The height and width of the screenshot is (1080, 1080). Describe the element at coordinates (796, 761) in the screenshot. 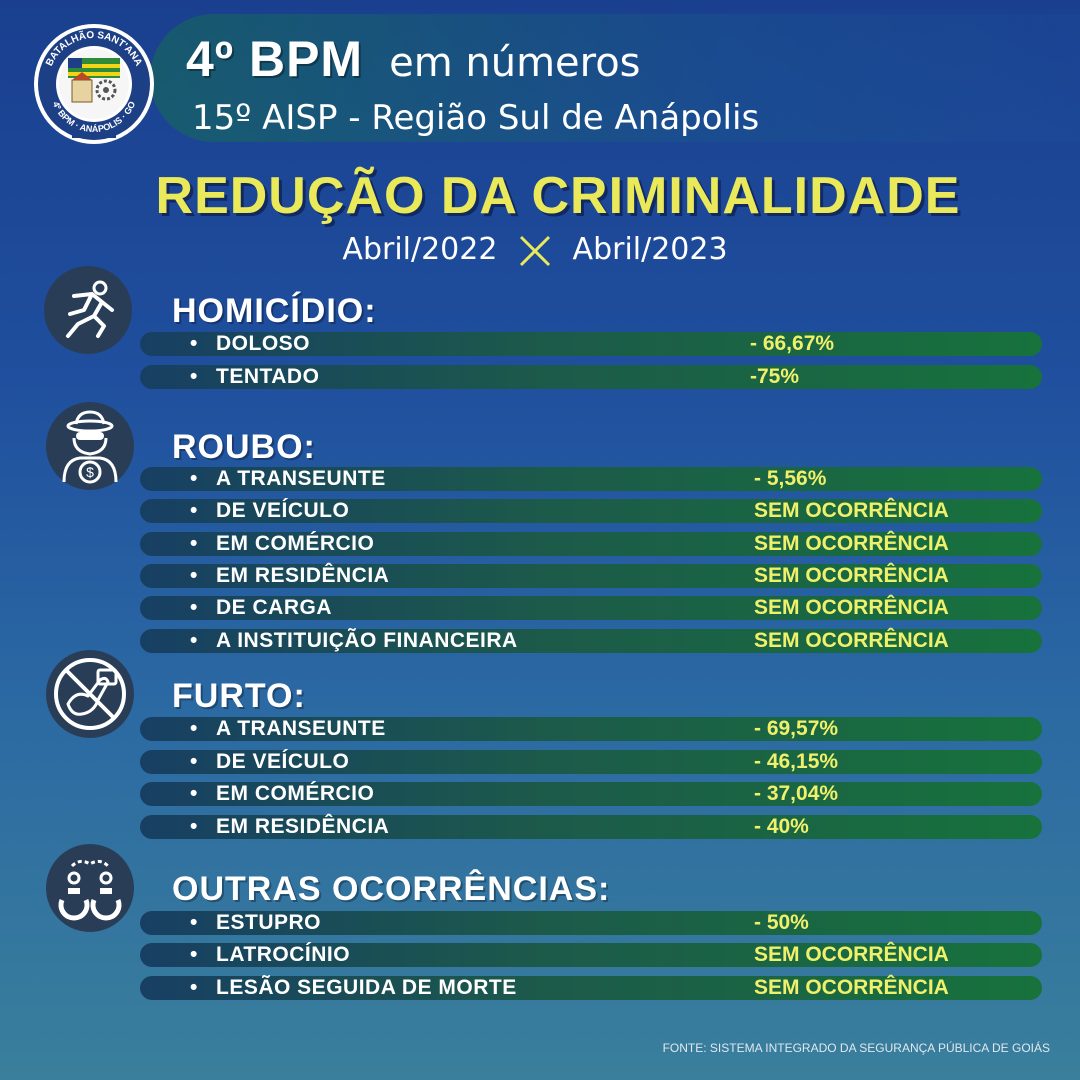

I see `row-value: - 46,15%` at that location.